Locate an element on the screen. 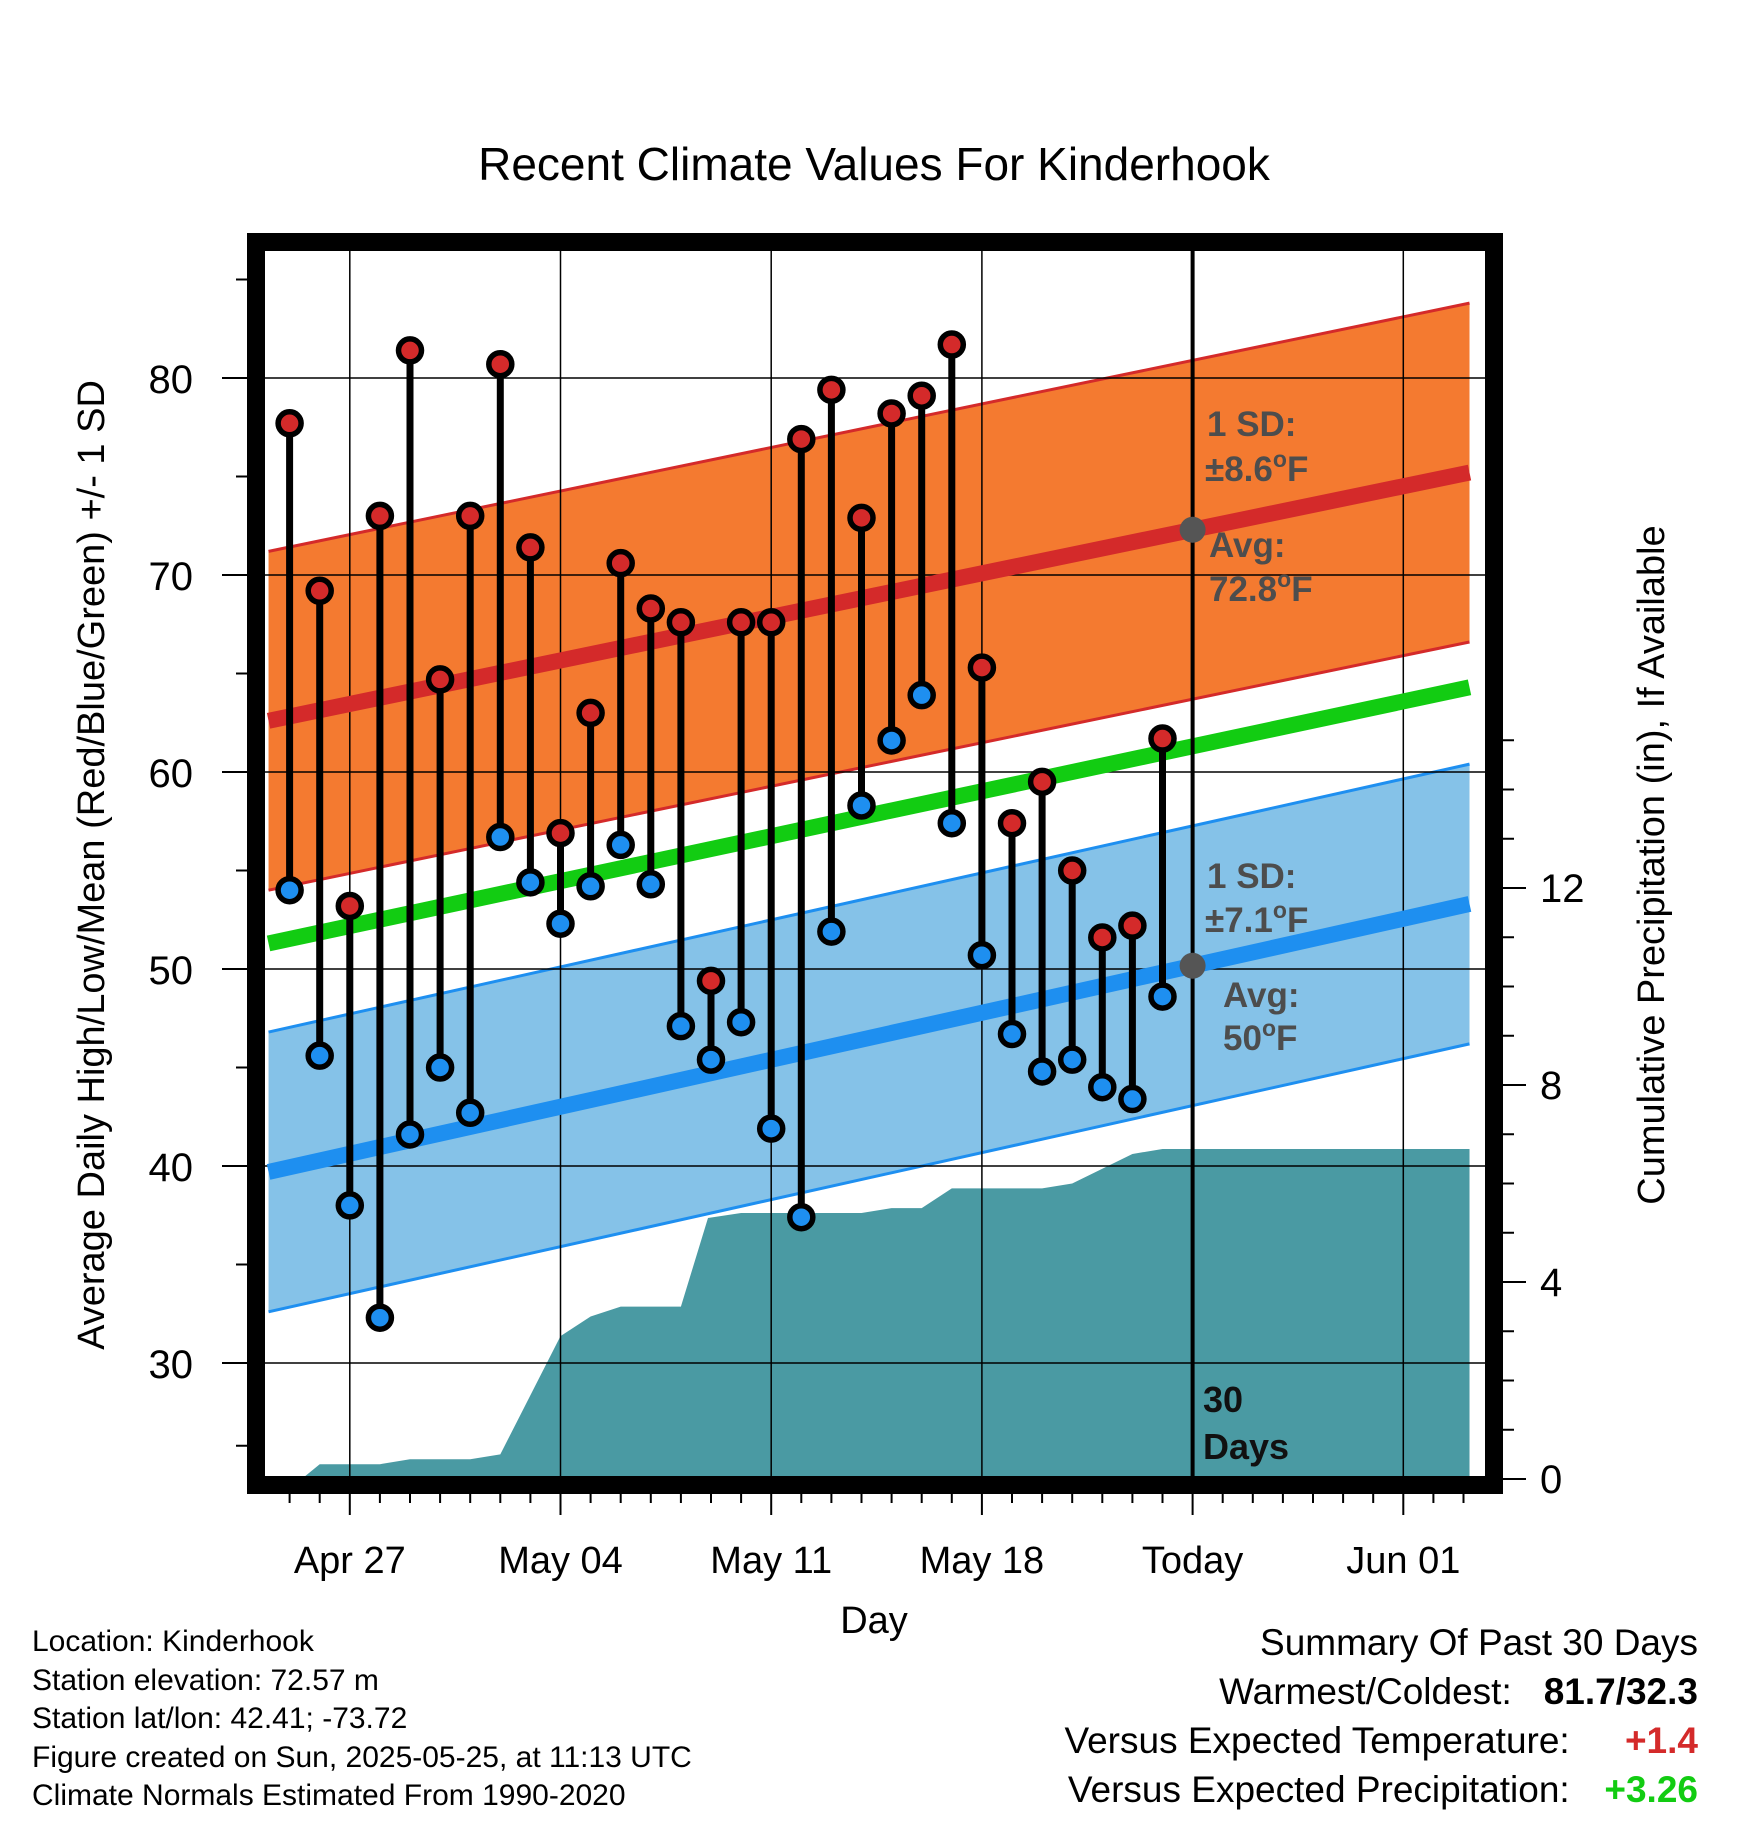  summary-precip-value: +3.26 is located at coordinates (1651, 1789).